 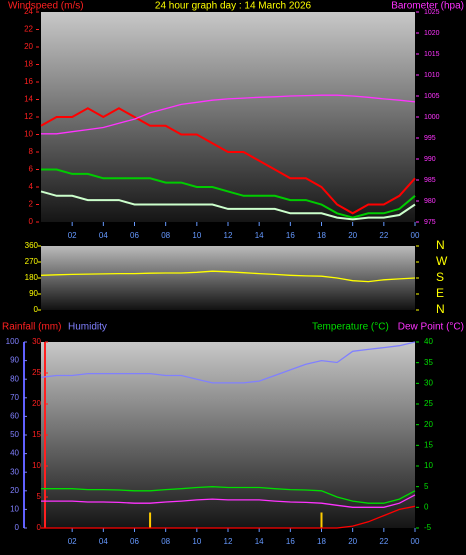 I want to click on axis-label: Rainfall (mm), so click(x=31, y=327).